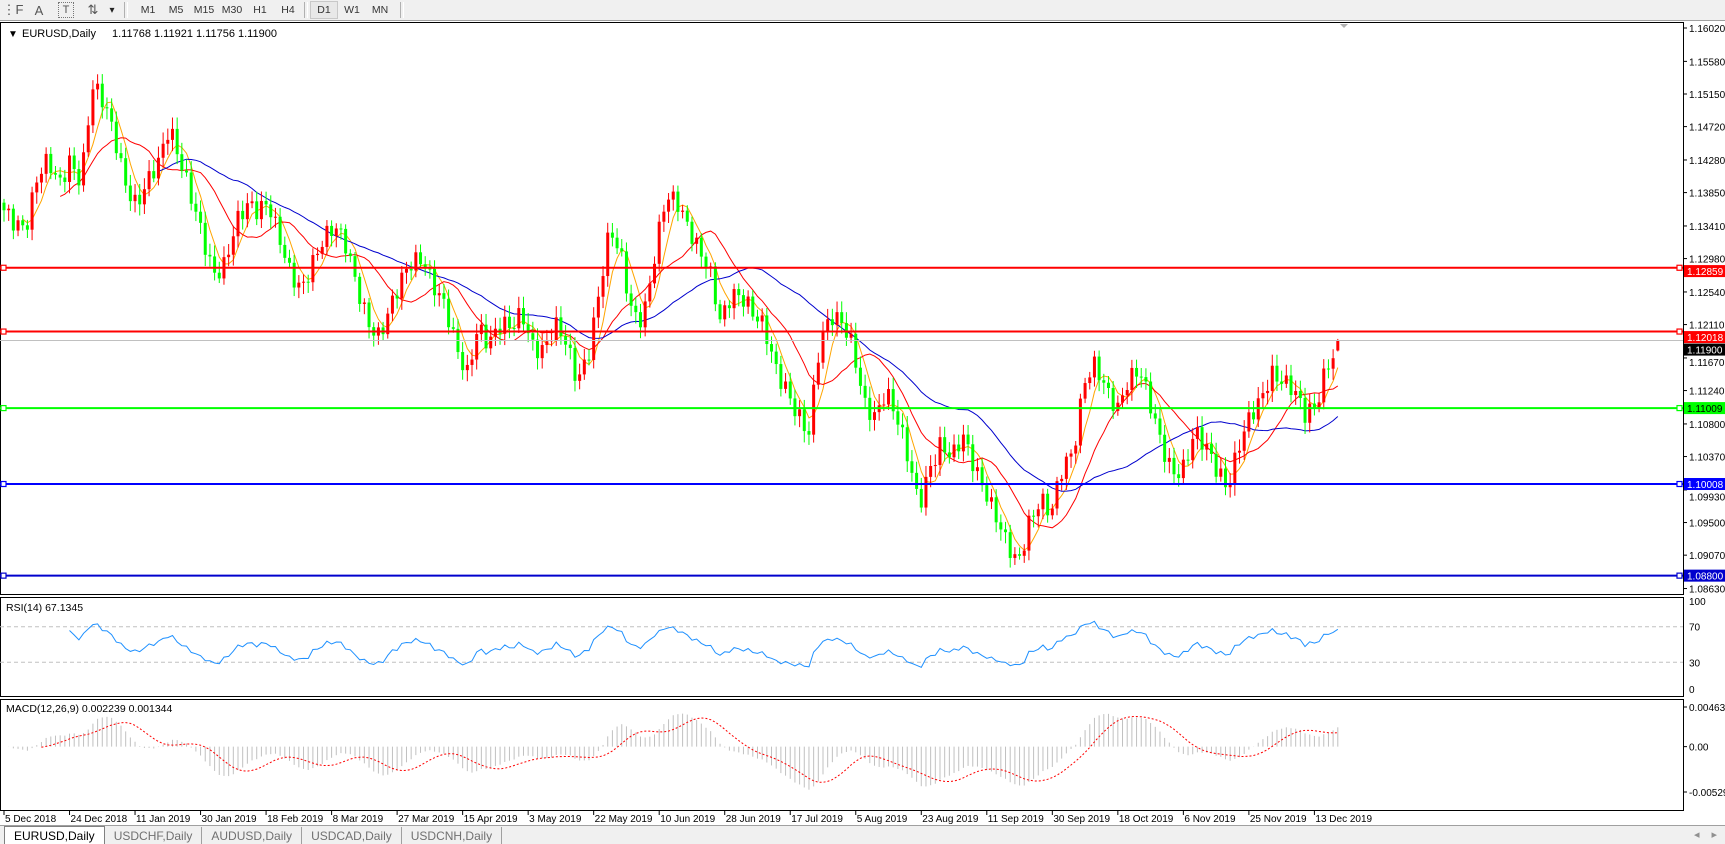 This screenshot has height=844, width=1725. Describe the element at coordinates (352, 835) in the screenshot. I see `tab-usdcad-daily: USDCAD,Daily` at that location.